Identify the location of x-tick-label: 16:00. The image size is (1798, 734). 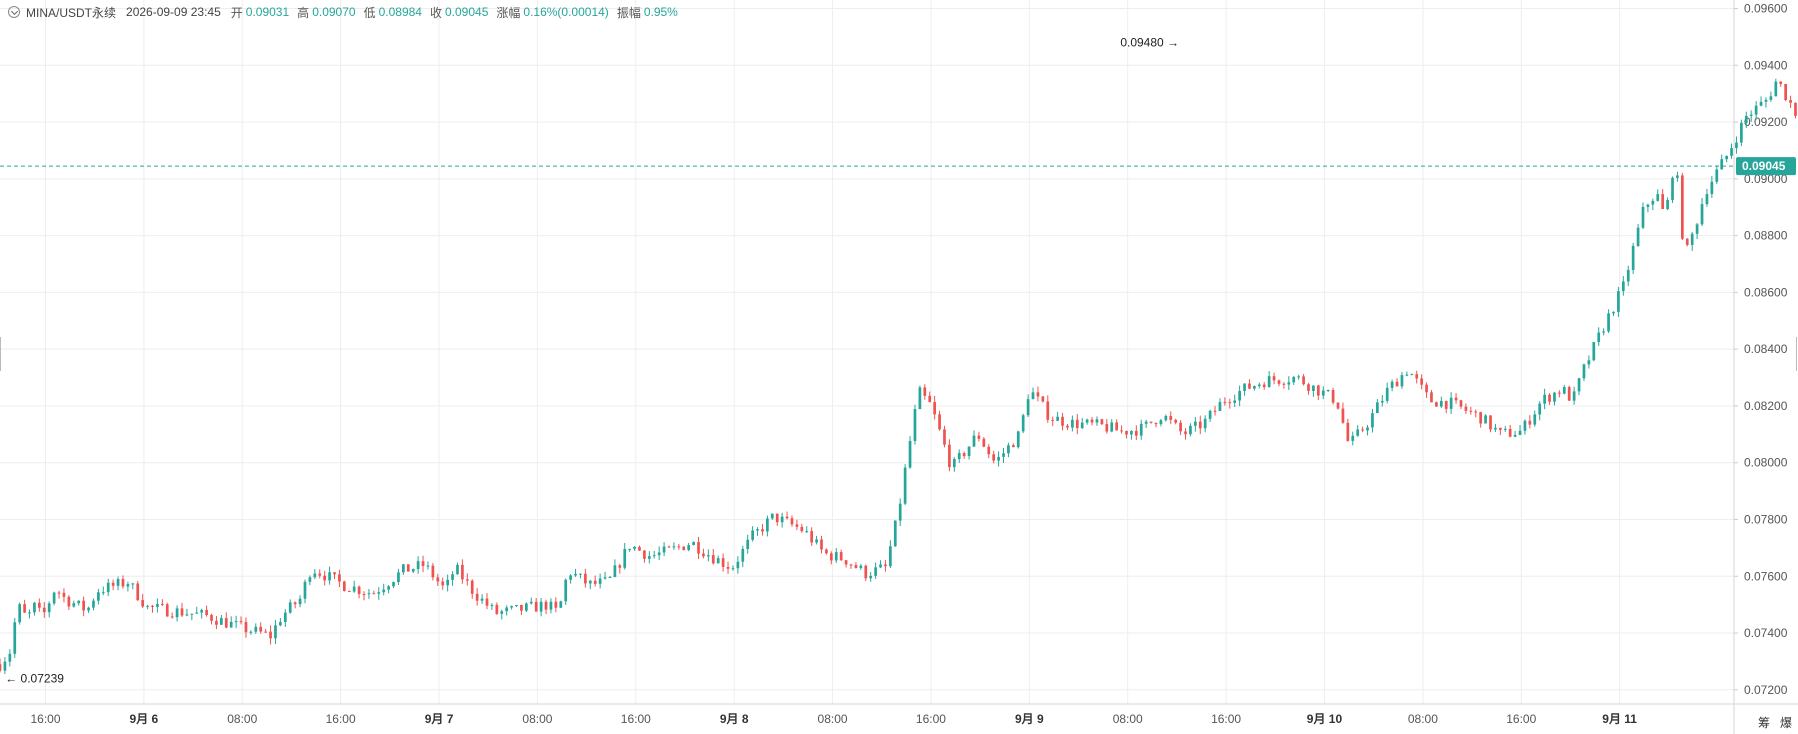
(636, 719).